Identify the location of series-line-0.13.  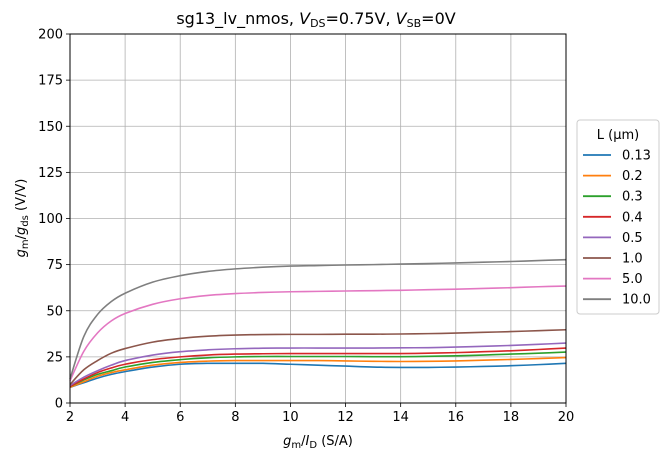
(318, 375).